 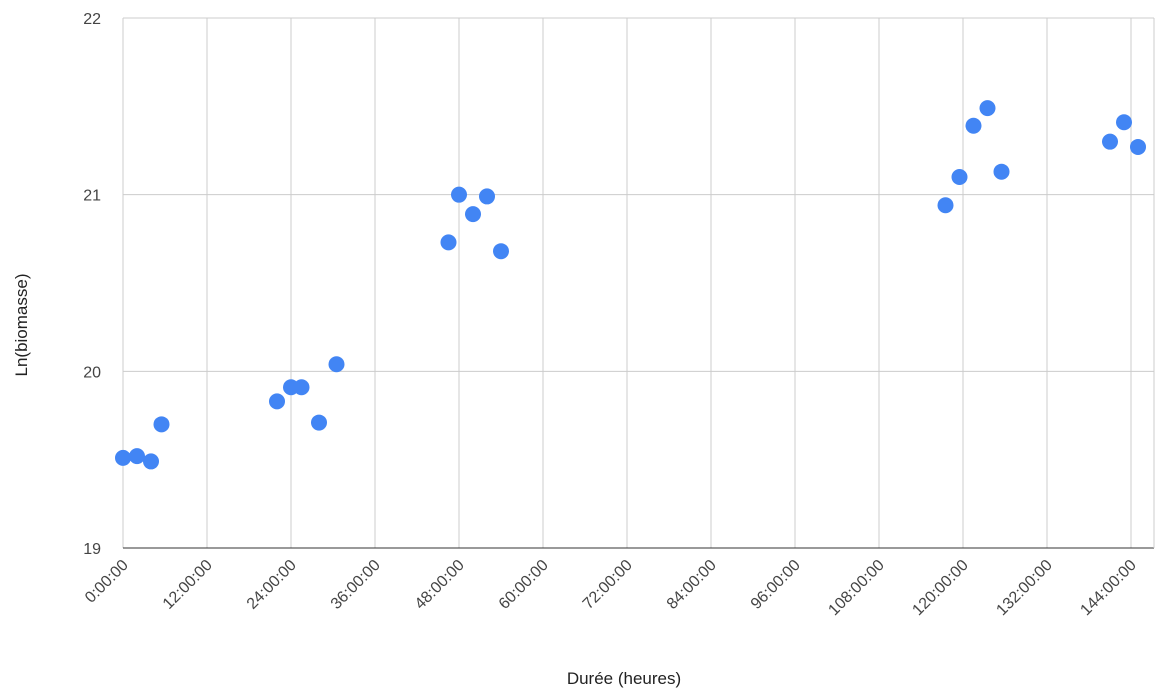 What do you see at coordinates (1108, 588) in the screenshot?
I see `x-tick-label: 144:00:00` at bounding box center [1108, 588].